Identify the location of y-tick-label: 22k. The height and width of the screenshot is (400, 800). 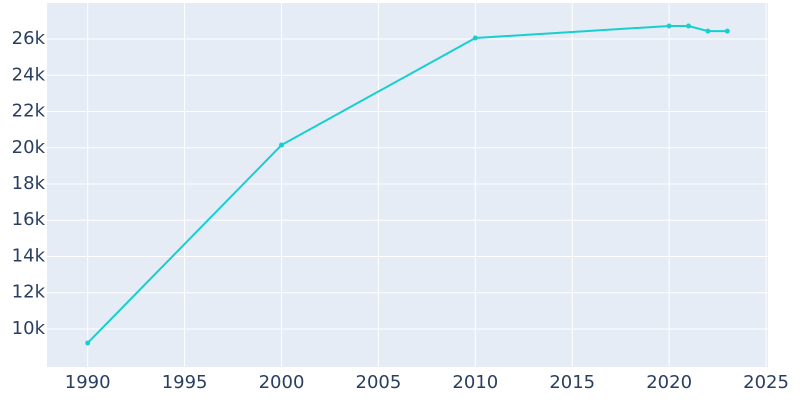
(29, 111).